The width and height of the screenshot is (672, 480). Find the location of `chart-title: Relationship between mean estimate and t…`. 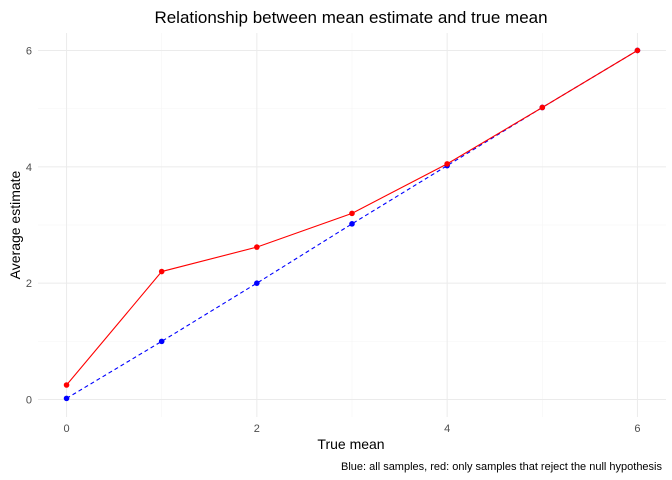

chart-title: Relationship between mean estimate and t… is located at coordinates (350, 17).